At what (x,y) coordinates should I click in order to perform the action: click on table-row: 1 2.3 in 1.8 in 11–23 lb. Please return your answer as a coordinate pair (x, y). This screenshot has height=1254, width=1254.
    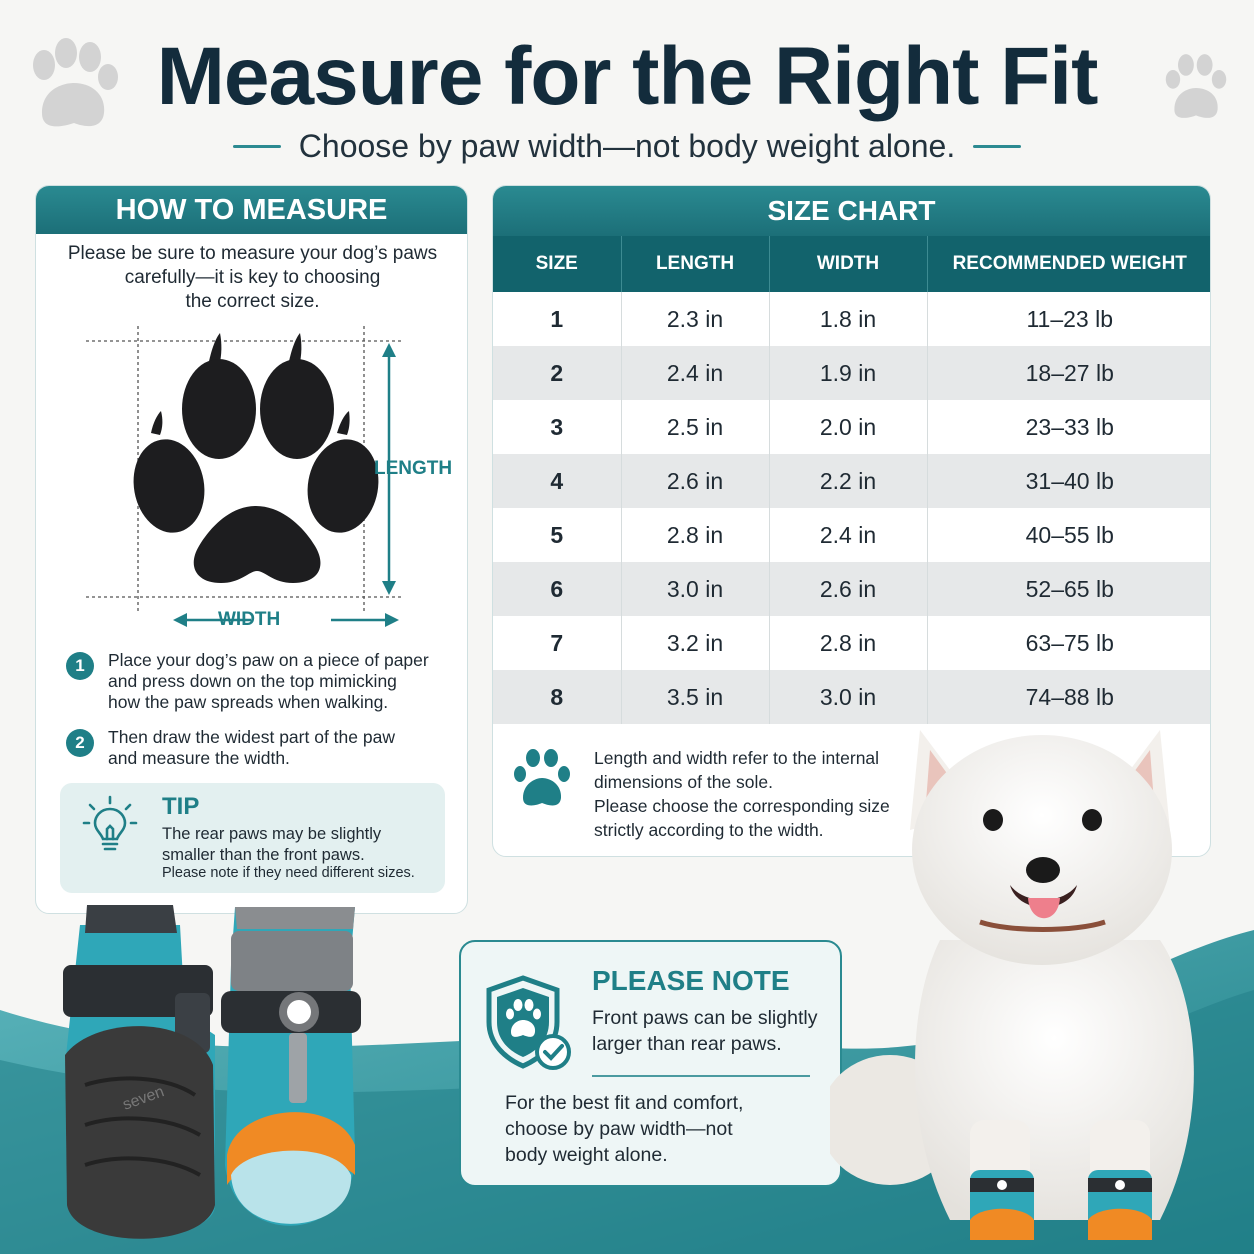
    Looking at the image, I should click on (851, 319).